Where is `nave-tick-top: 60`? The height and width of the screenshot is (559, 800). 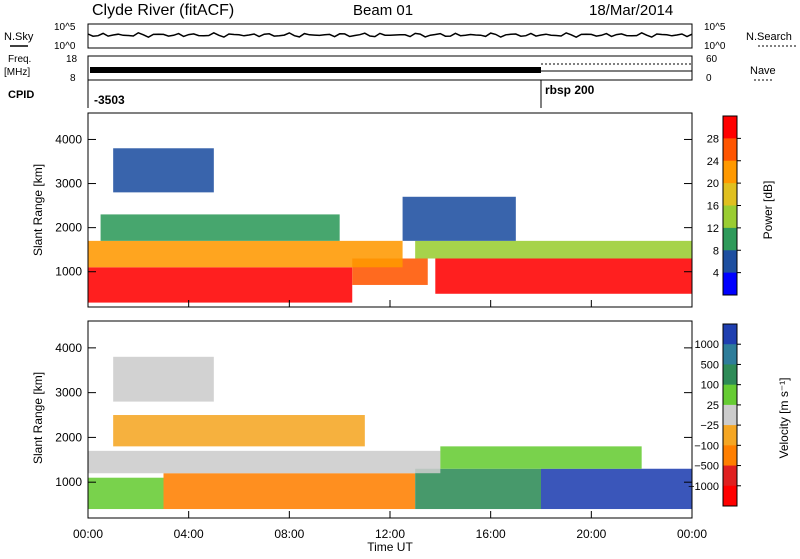 nave-tick-top: 60 is located at coordinates (712, 59).